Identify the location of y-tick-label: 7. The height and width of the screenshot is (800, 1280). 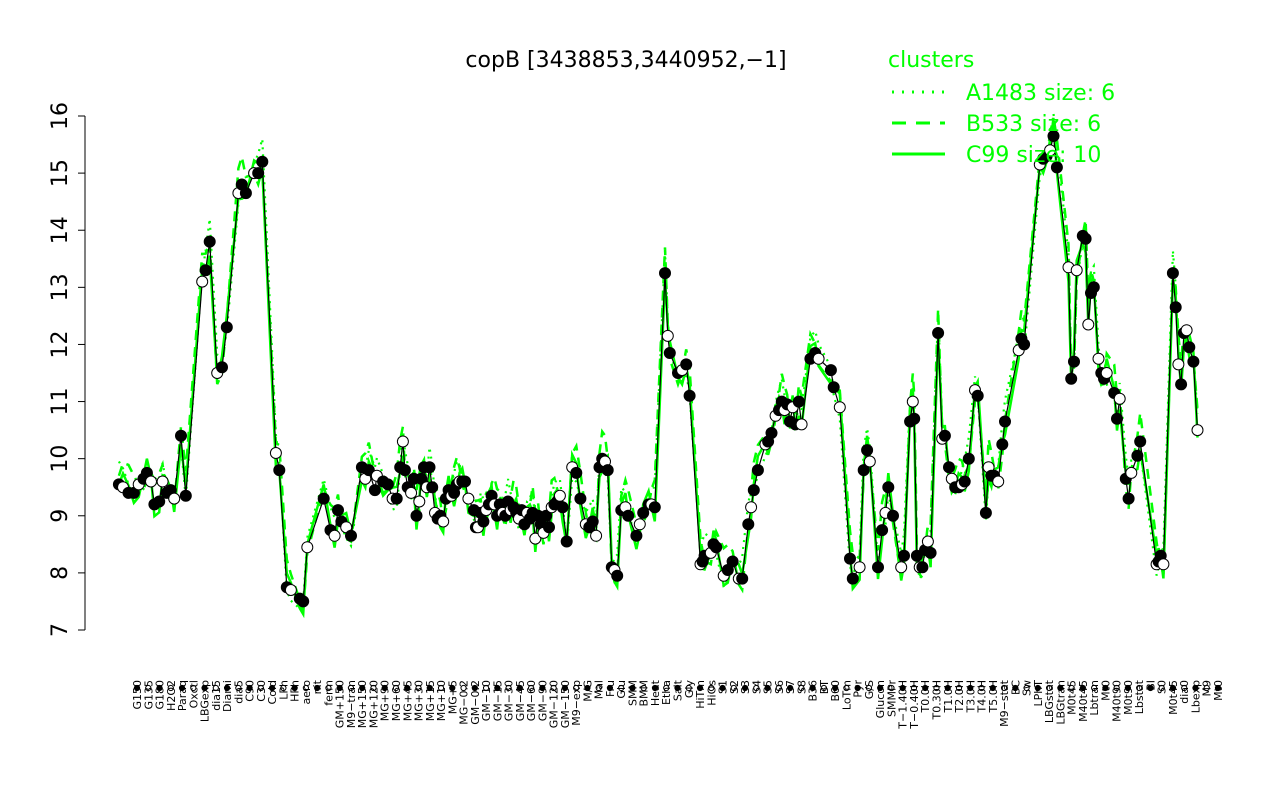
(60, 630).